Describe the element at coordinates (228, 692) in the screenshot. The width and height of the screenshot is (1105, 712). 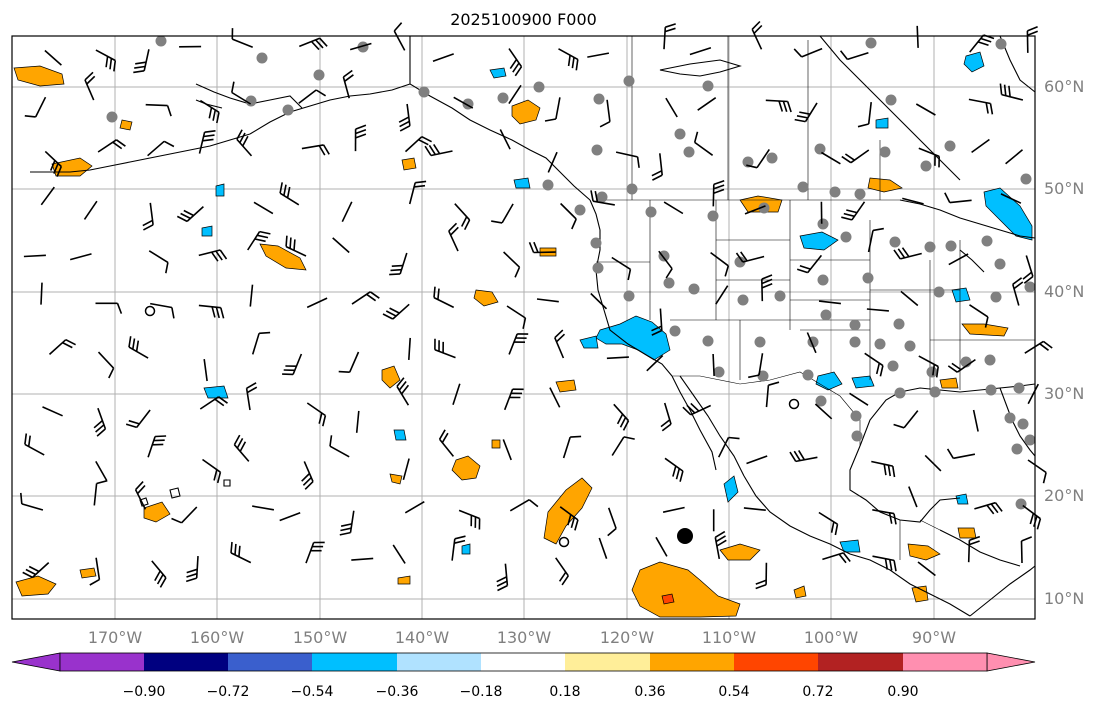
I see `colorbar-tick-label: −0.72` at that location.